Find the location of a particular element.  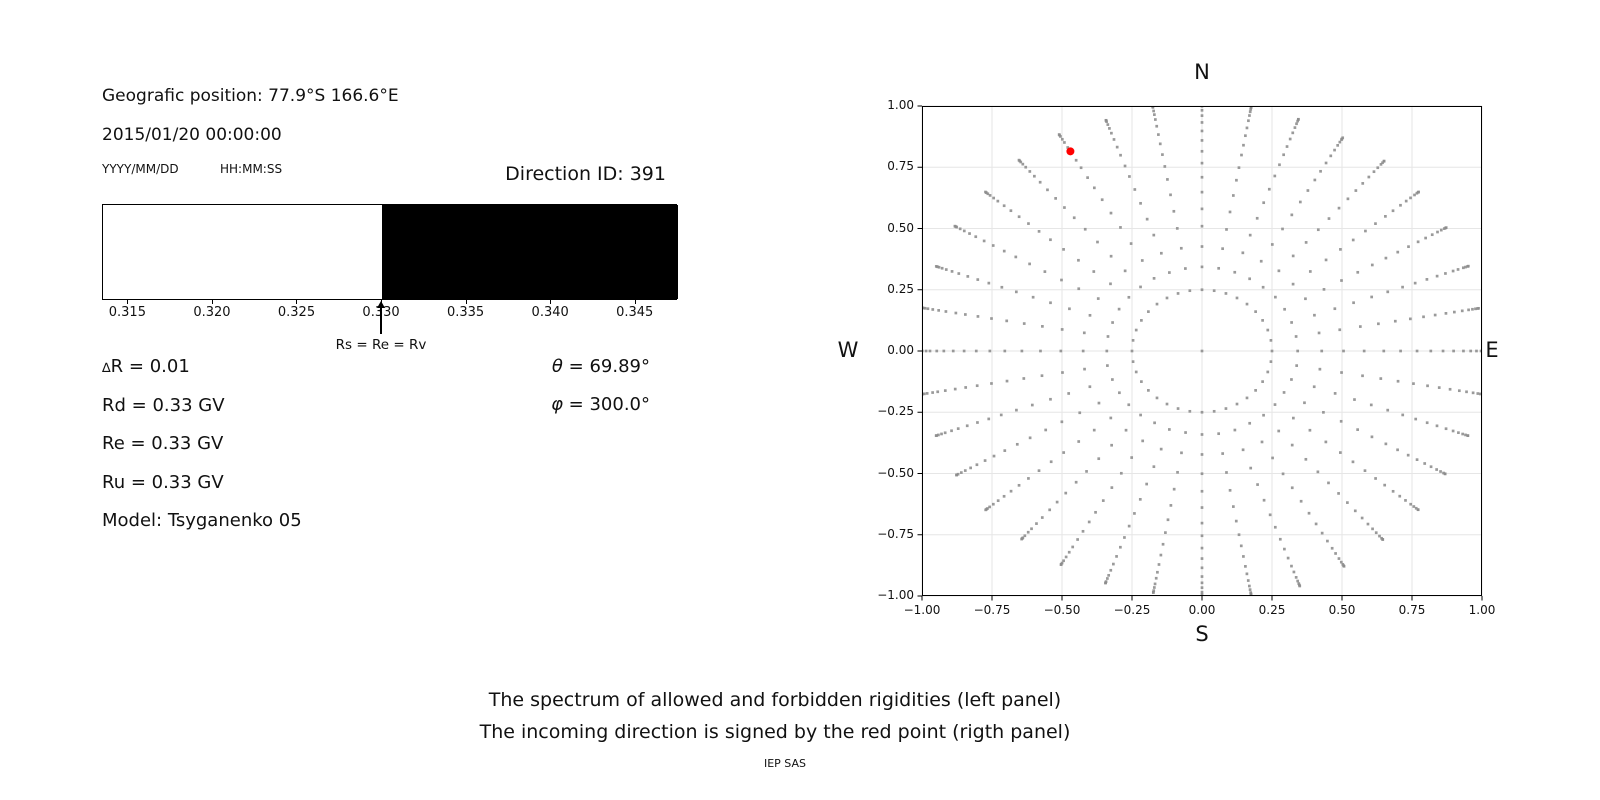

incoming-direction-red-point is located at coordinates (1070, 151).